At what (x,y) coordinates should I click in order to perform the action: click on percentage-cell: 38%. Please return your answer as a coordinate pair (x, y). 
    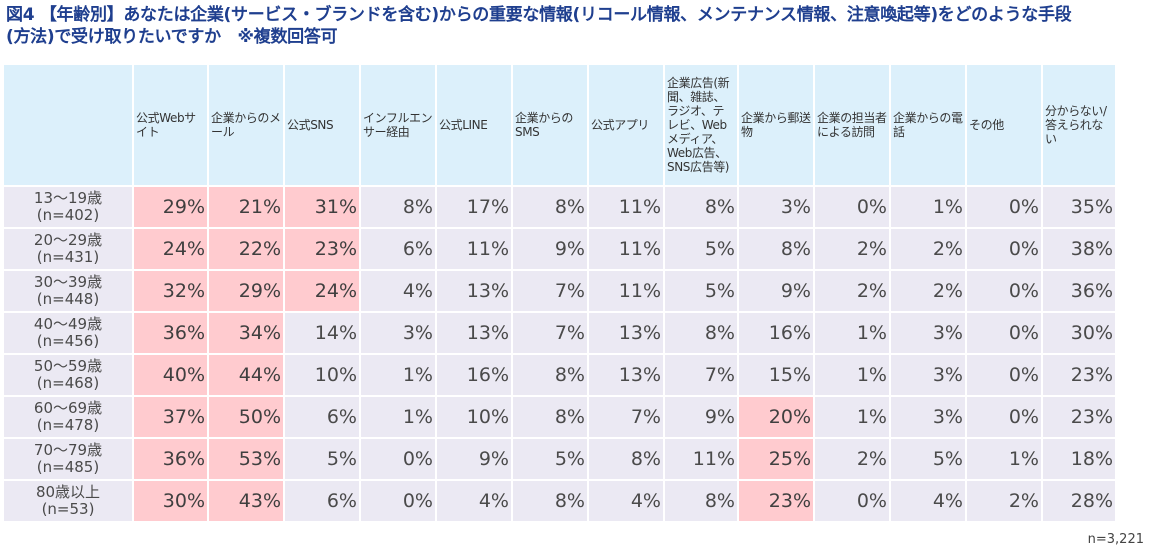
    Looking at the image, I should click on (1079, 249).